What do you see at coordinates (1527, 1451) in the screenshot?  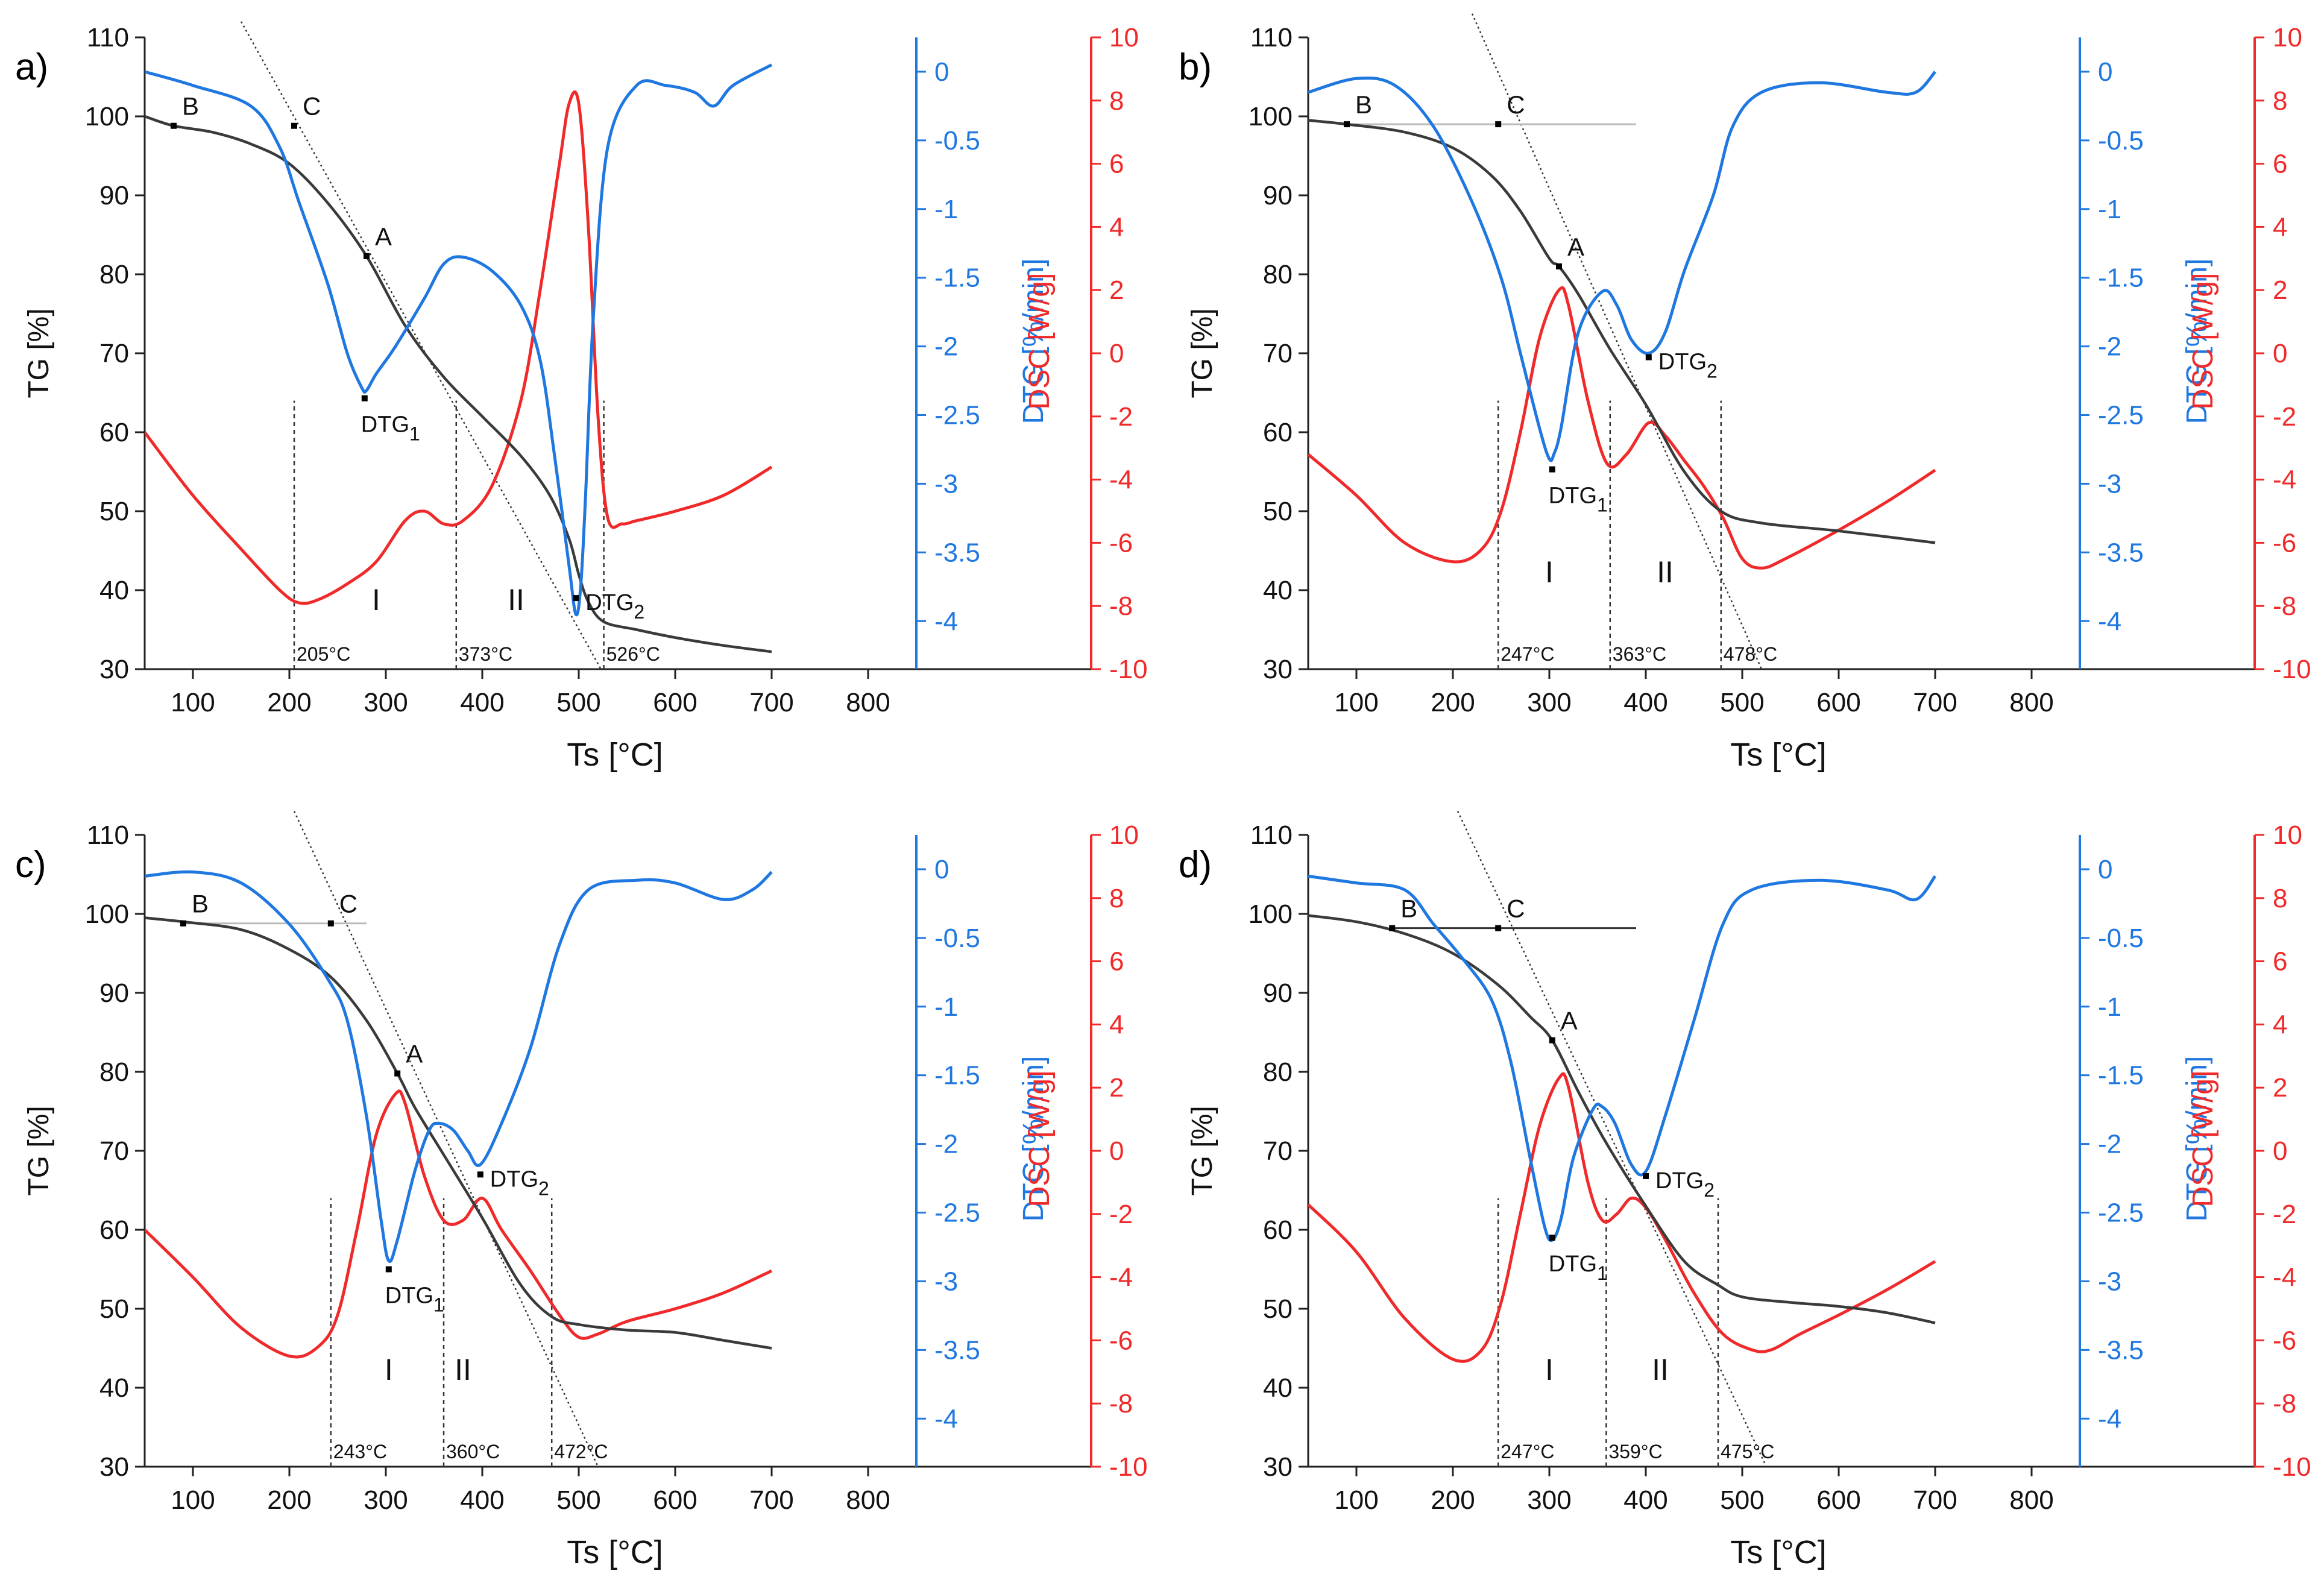 I see `temperature-label: 247°C` at bounding box center [1527, 1451].